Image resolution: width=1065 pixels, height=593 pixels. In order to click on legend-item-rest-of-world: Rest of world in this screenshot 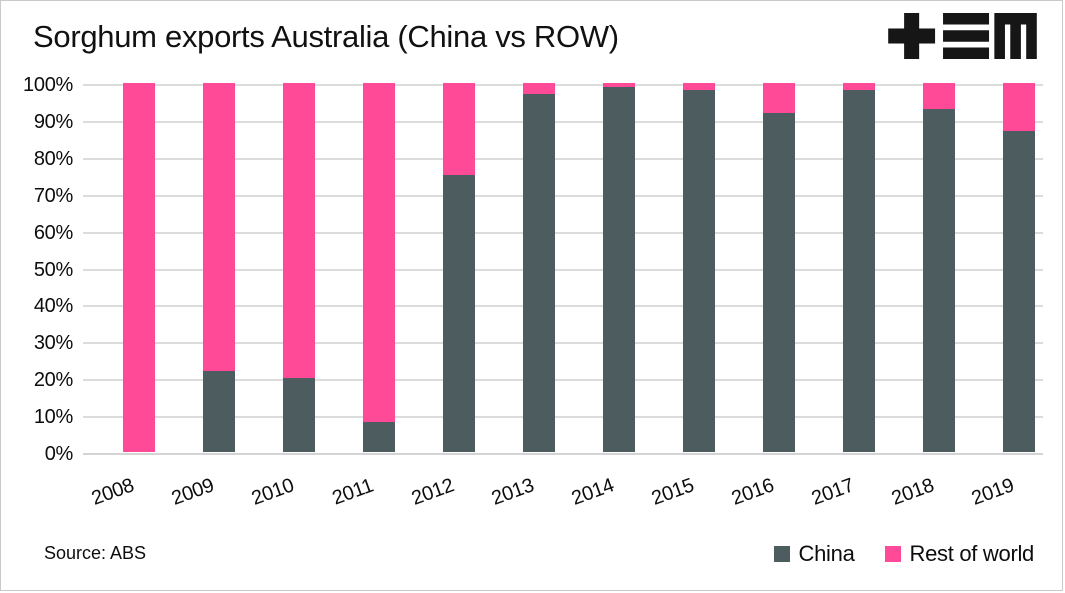, I will do `click(959, 554)`.